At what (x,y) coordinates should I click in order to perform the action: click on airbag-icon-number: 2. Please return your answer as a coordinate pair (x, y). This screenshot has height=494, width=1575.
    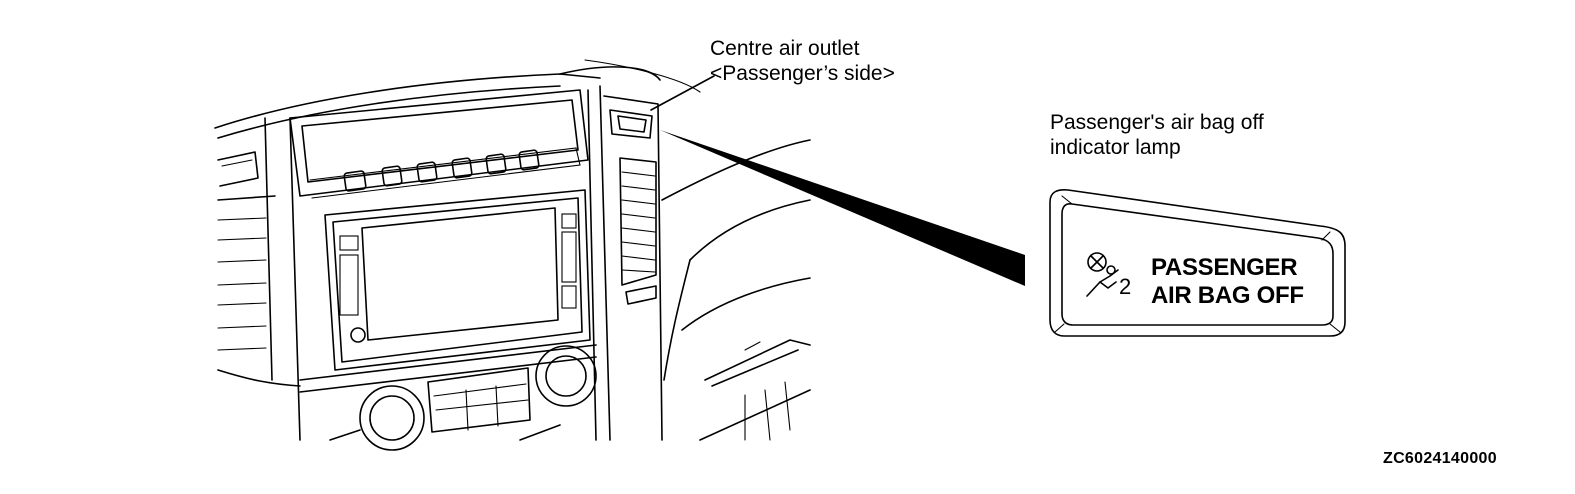
    Looking at the image, I should click on (1125, 286).